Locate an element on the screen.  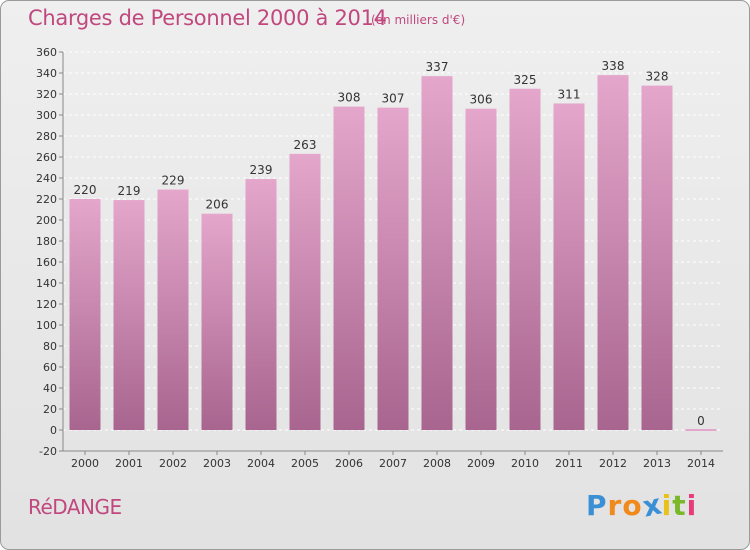
logo-letter: t is located at coordinates (679, 505).